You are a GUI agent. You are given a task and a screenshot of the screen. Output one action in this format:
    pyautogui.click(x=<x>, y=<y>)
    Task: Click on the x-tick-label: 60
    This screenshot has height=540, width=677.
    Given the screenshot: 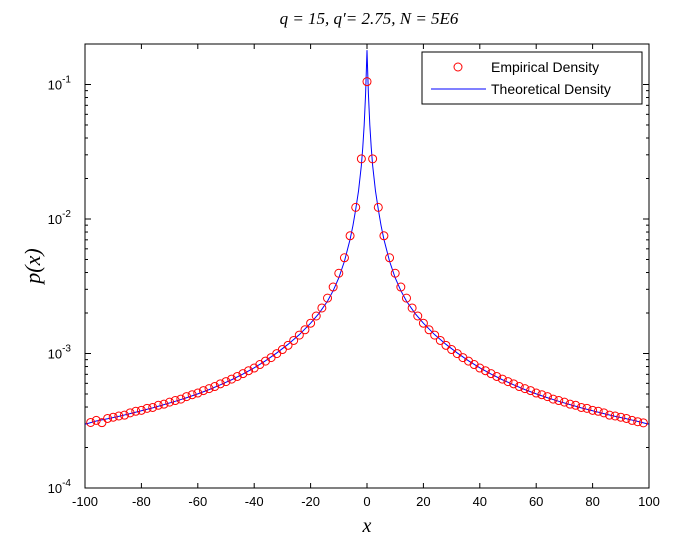 What is the action you would take?
    pyautogui.click(x=536, y=501)
    